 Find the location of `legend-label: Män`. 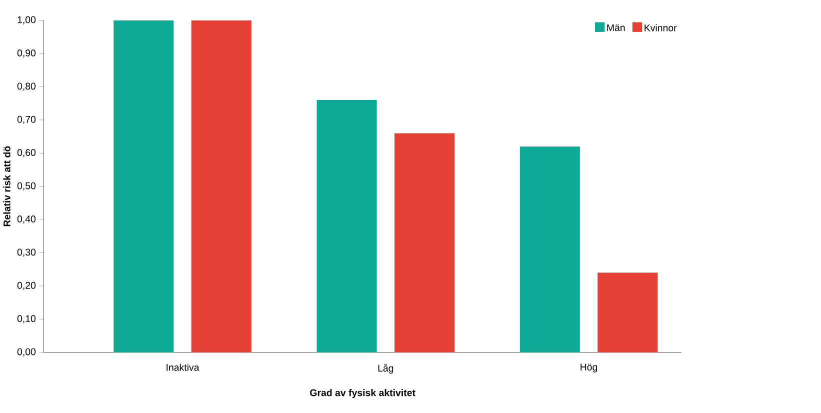

legend-label: Män is located at coordinates (616, 27).